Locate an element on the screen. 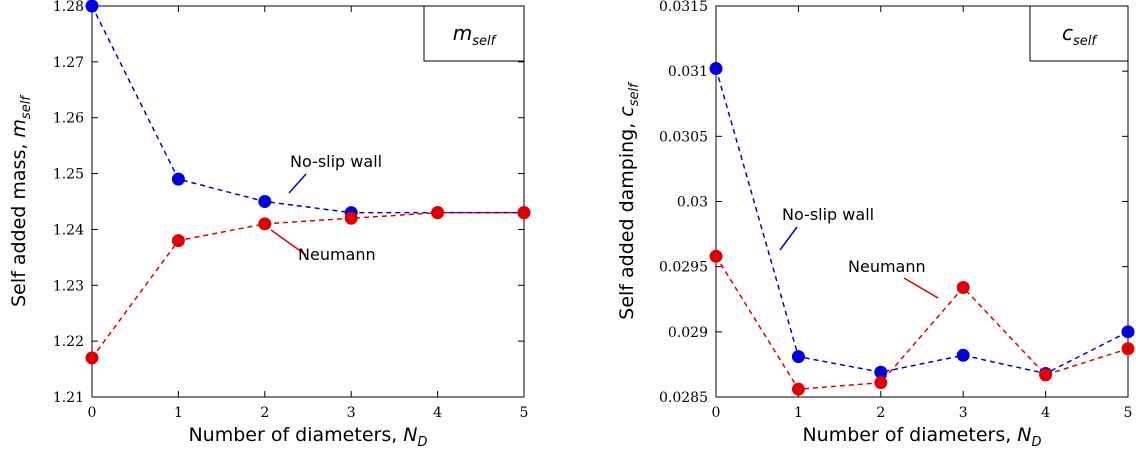 The height and width of the screenshot is (450, 1136). y-tick-label: 0.0315 is located at coordinates (683, 7).